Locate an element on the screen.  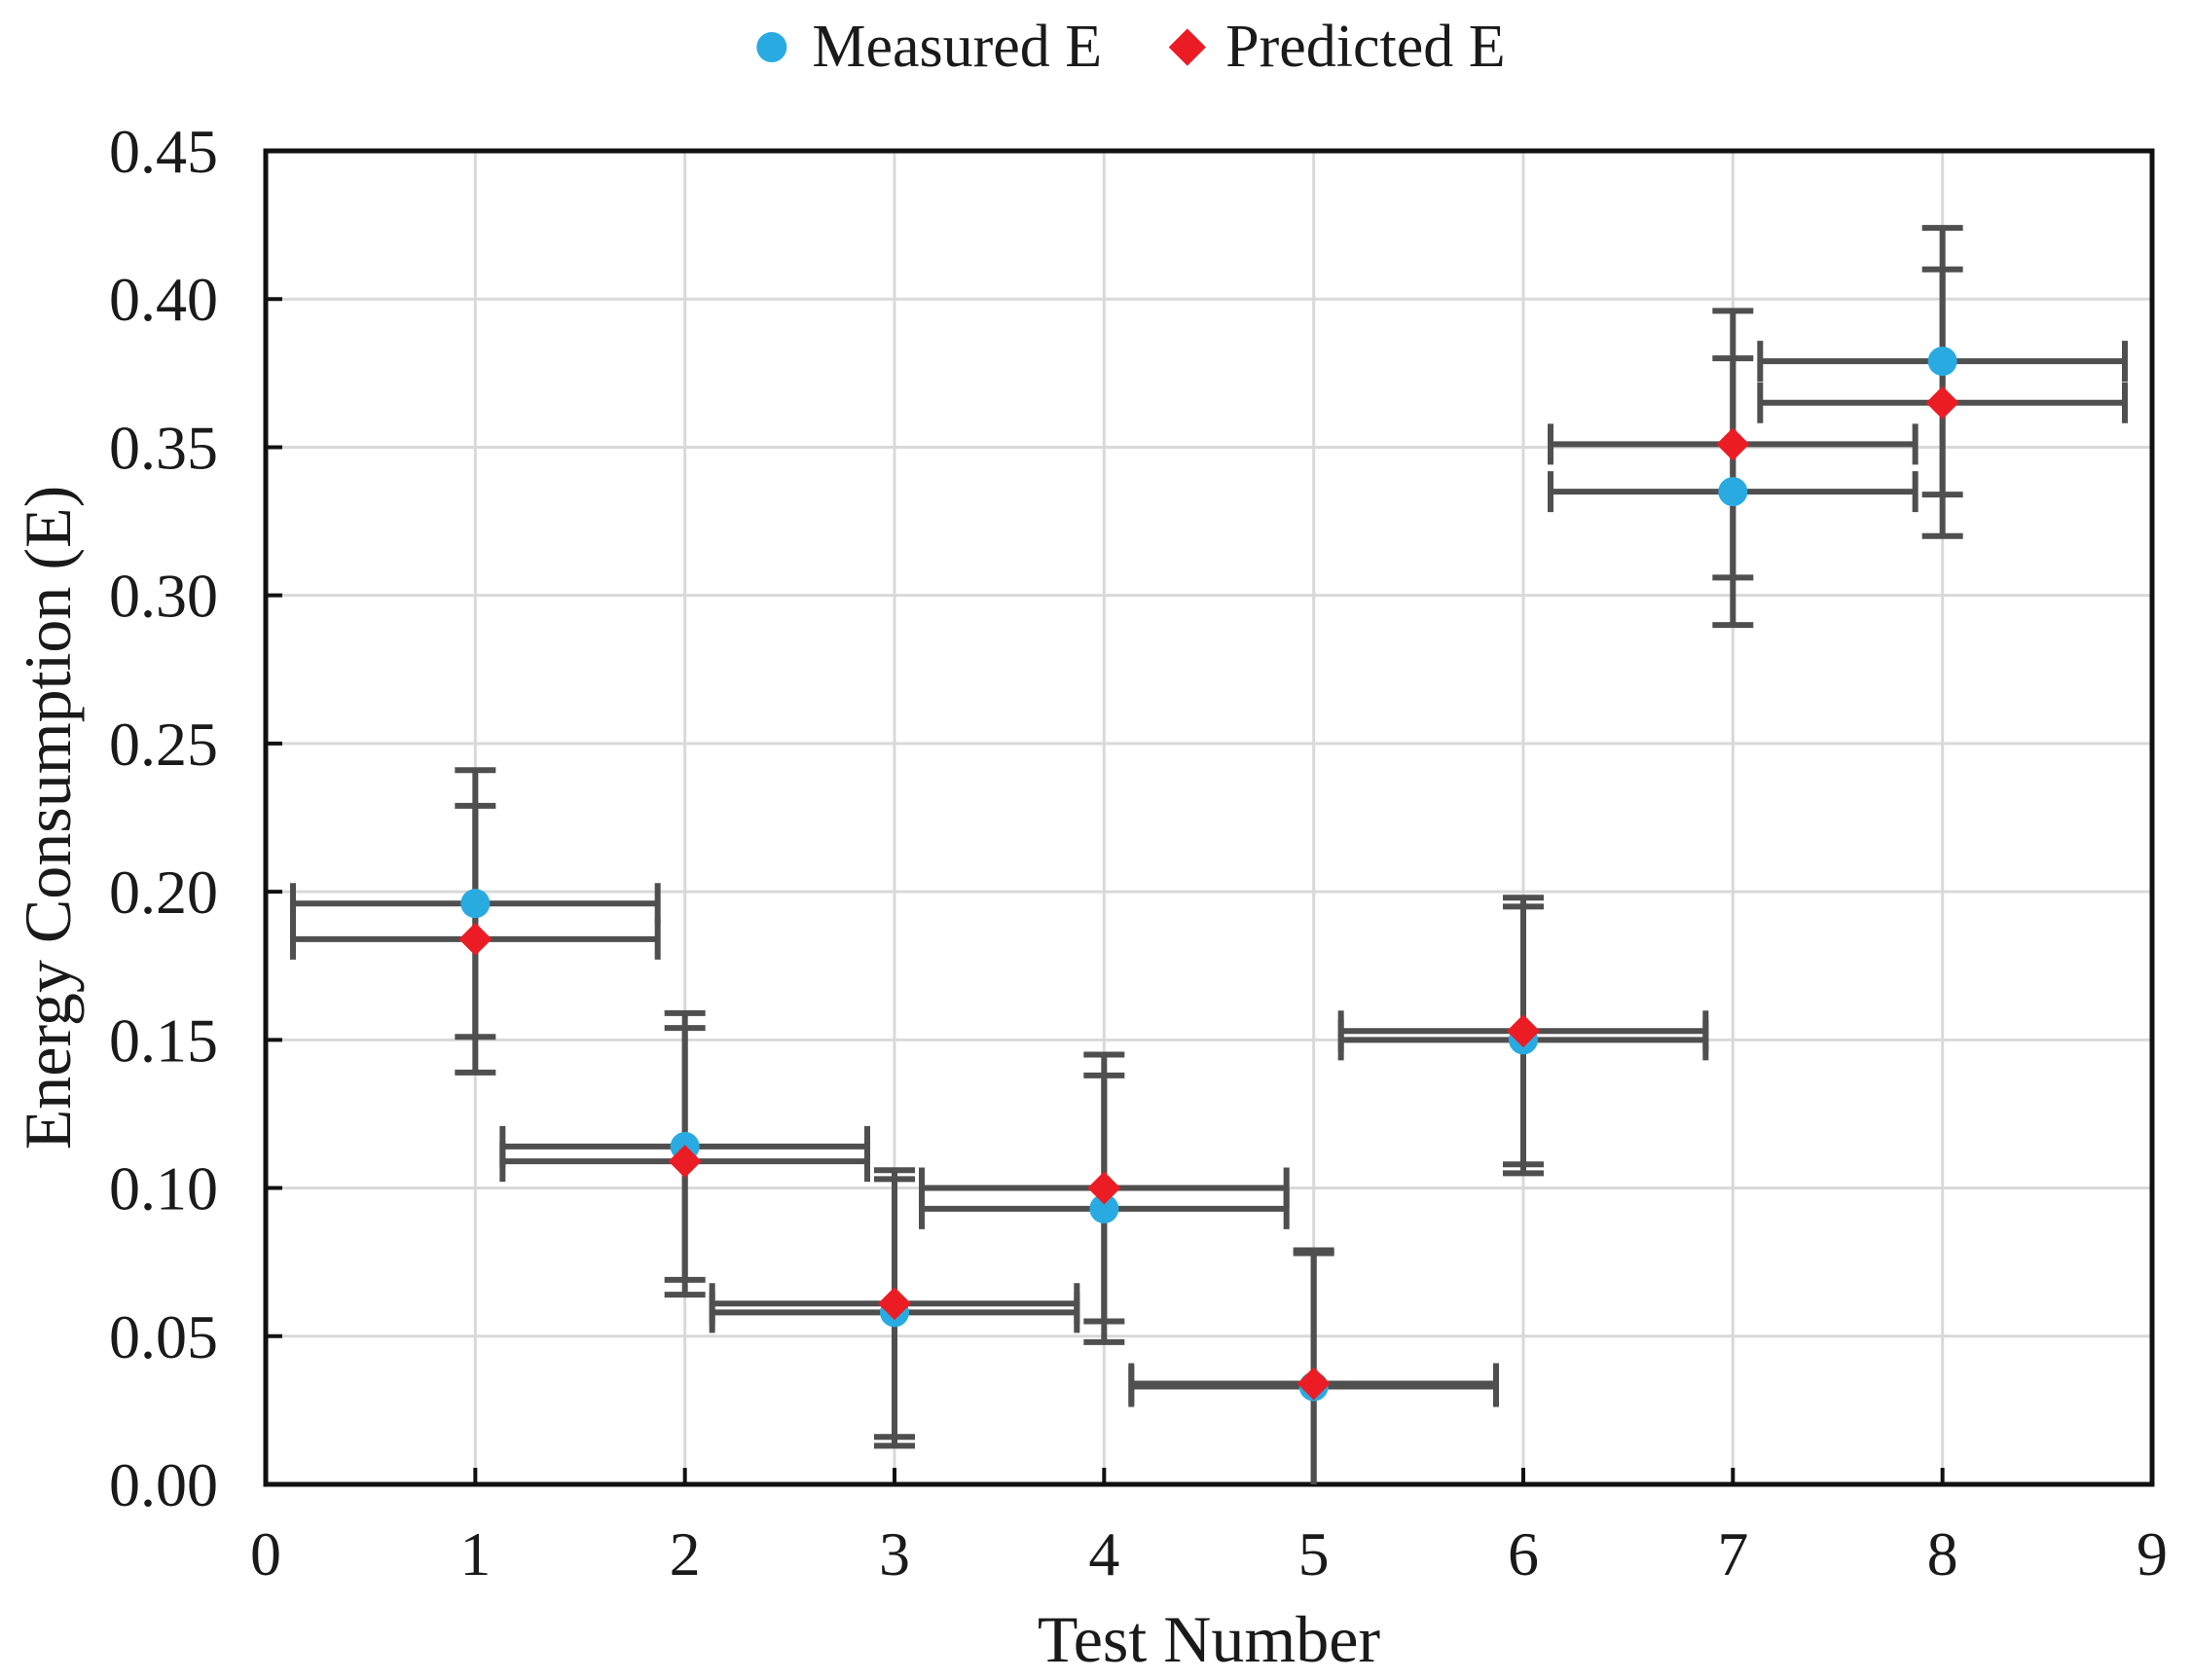
legend-item-measured: Measured E is located at coordinates (929, 47).